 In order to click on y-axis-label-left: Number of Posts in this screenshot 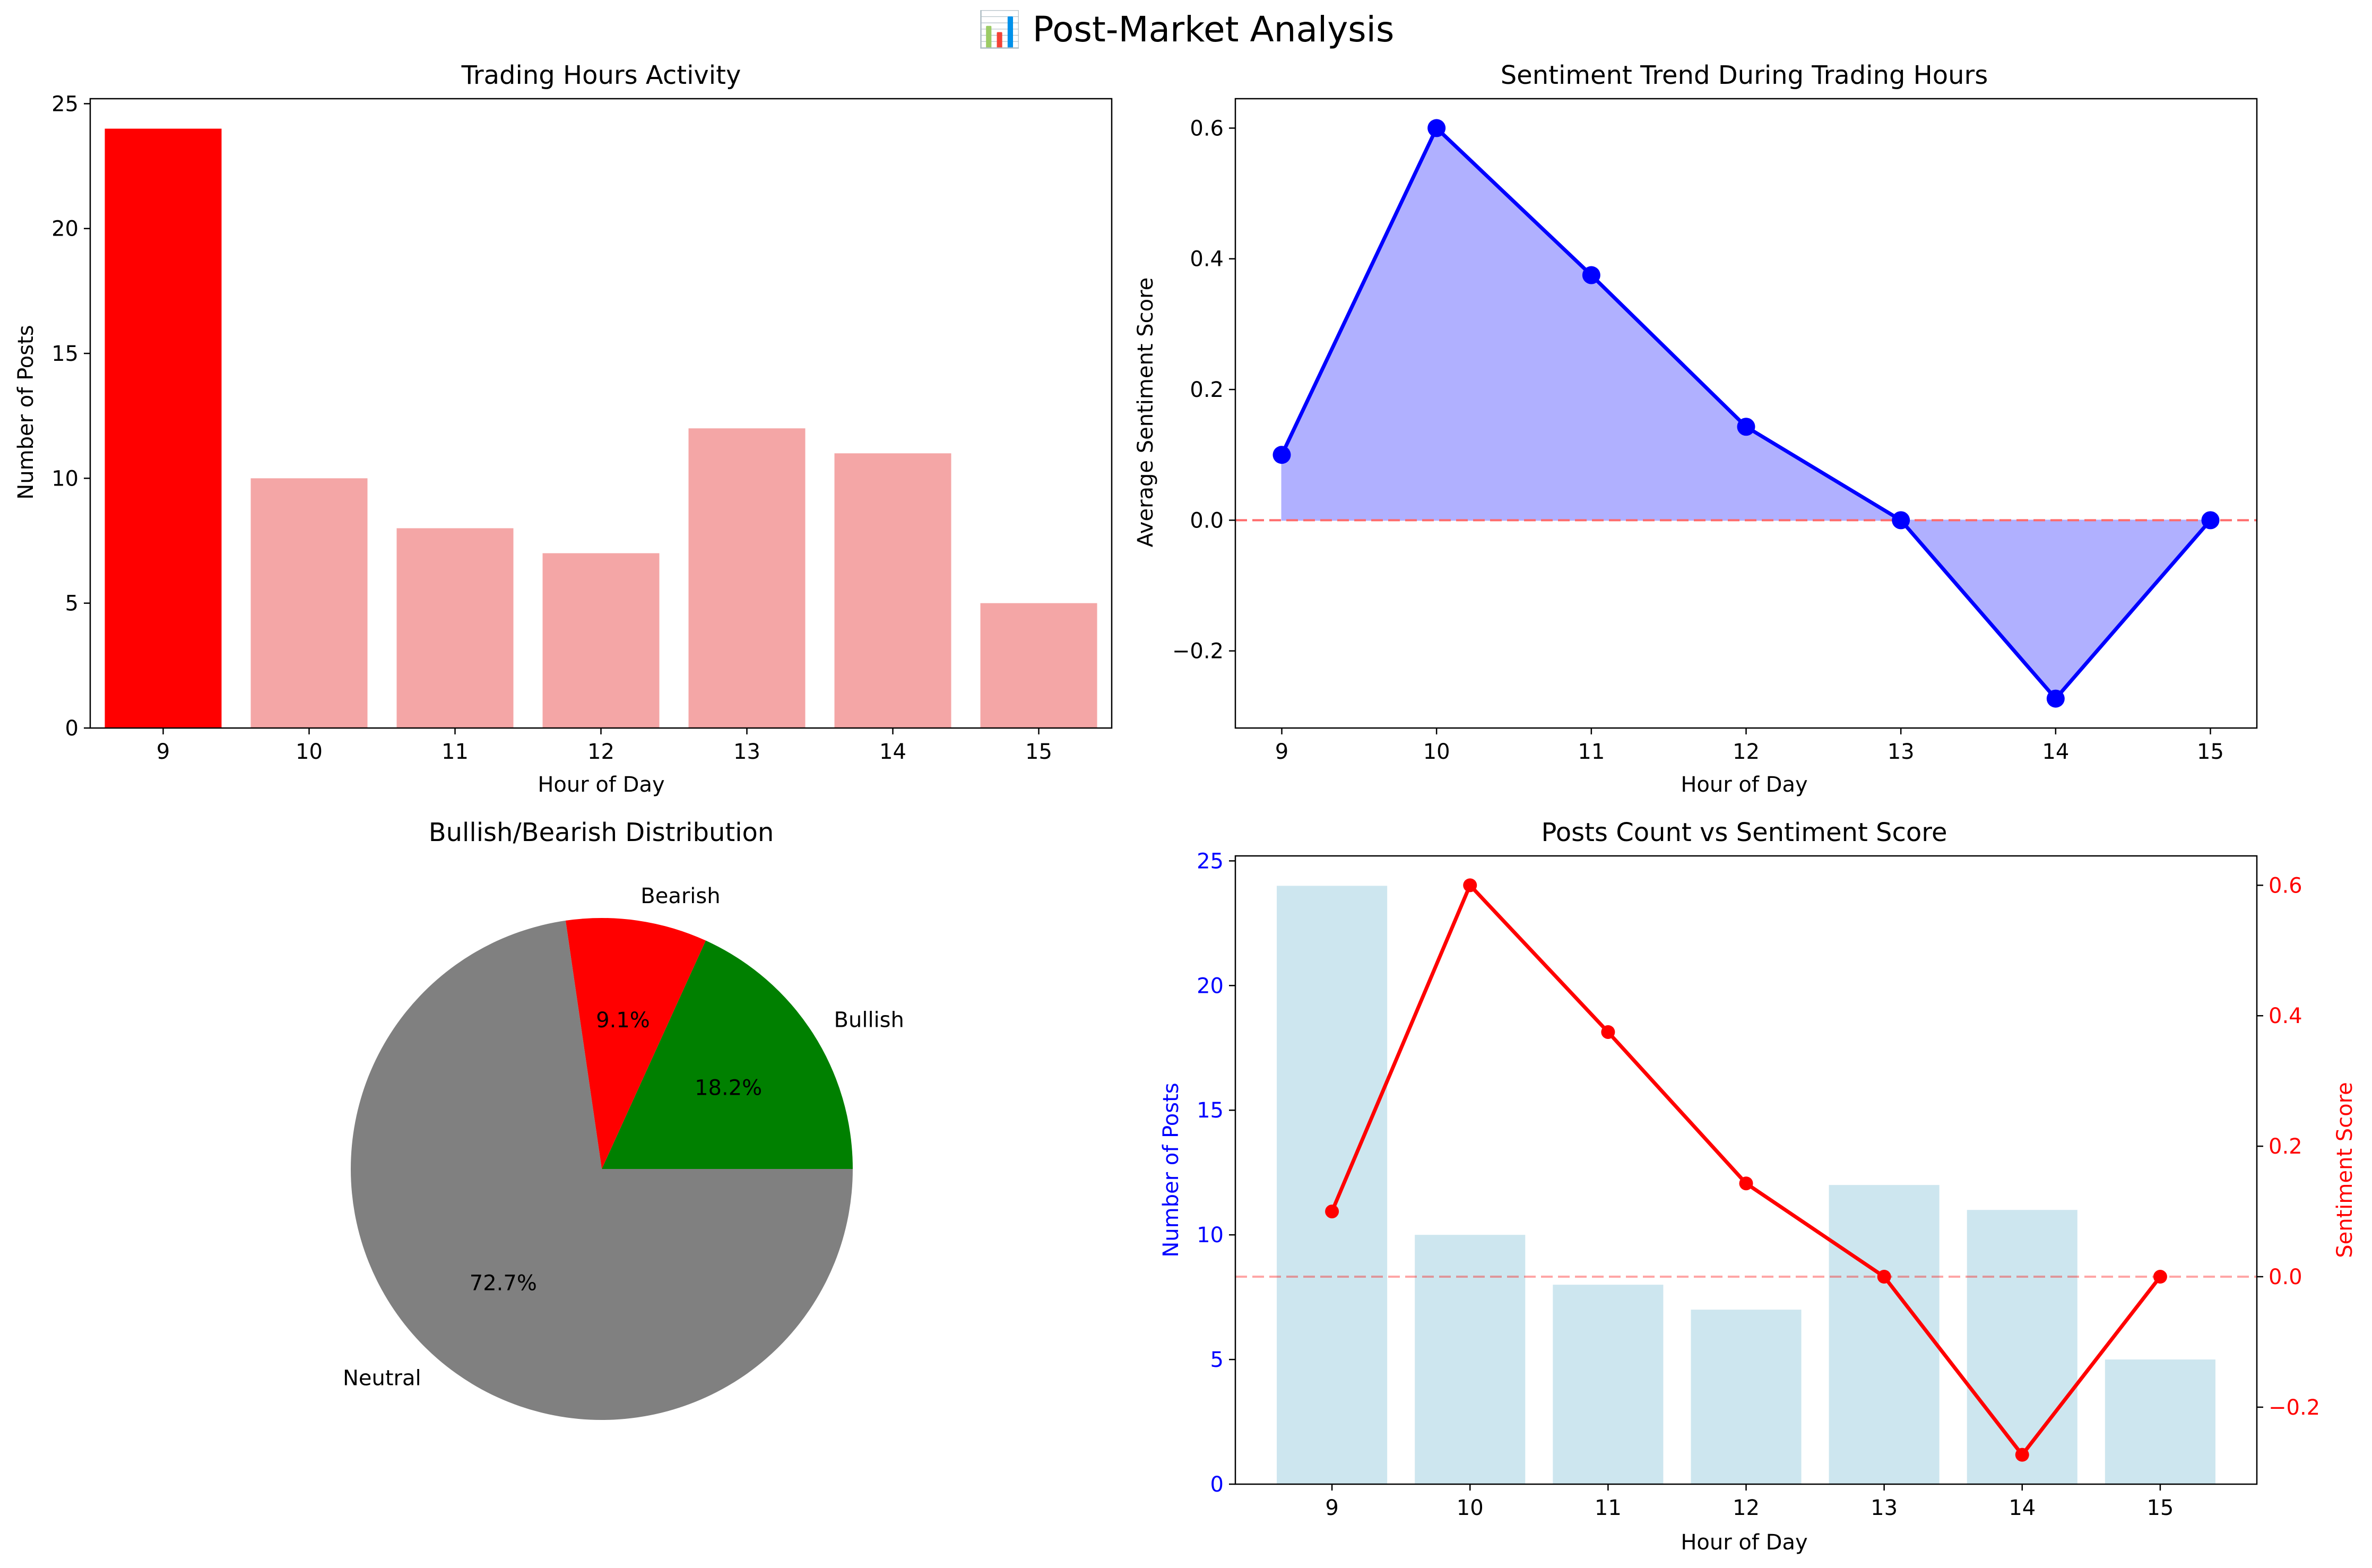, I will do `click(1171, 1169)`.